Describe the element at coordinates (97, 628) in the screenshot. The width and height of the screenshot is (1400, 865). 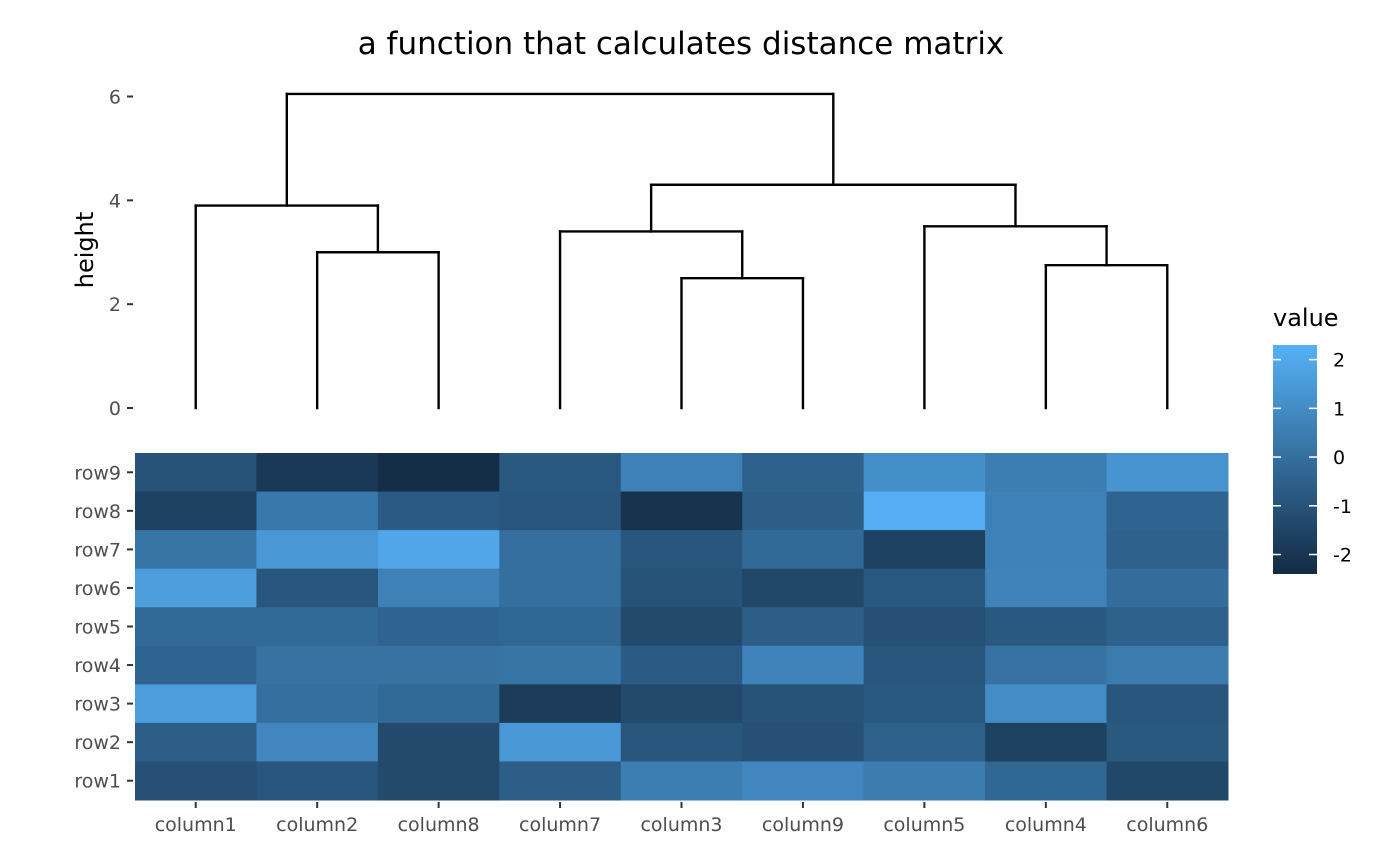
I see `row-label: row5` at that location.